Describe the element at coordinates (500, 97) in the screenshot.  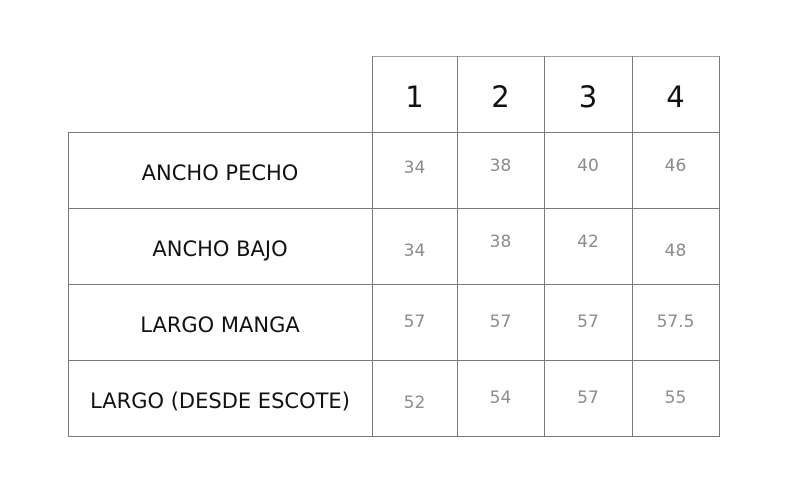
I see `column-header-size: 2` at that location.